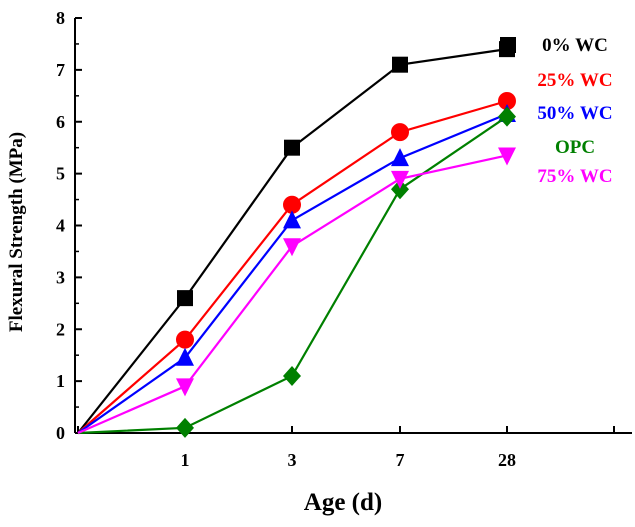 Image resolution: width=635 pixels, height=527 pixels. Describe the element at coordinates (60, 122) in the screenshot. I see `y-tick-label: 6` at that location.